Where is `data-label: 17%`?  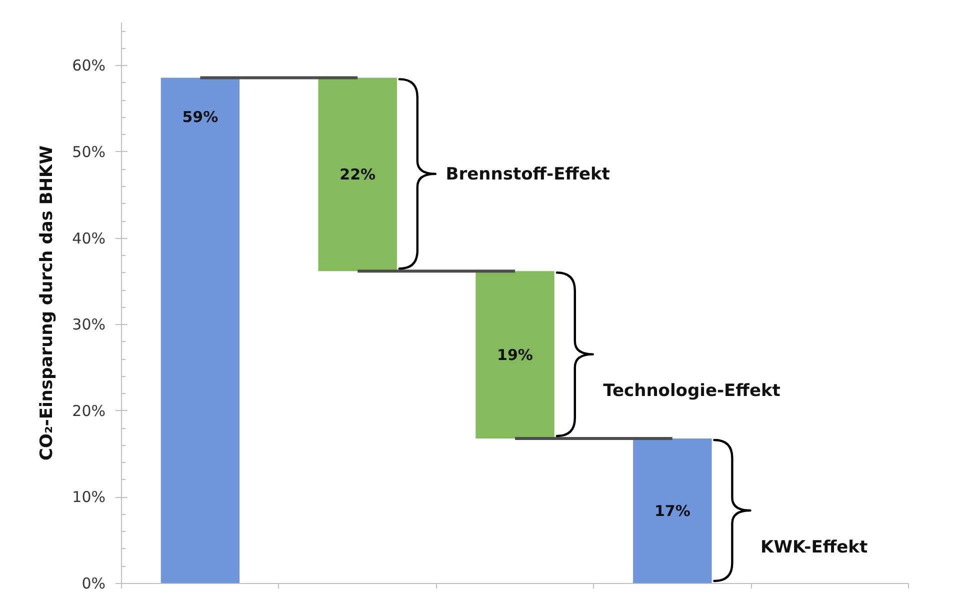
data-label: 17% is located at coordinates (672, 511).